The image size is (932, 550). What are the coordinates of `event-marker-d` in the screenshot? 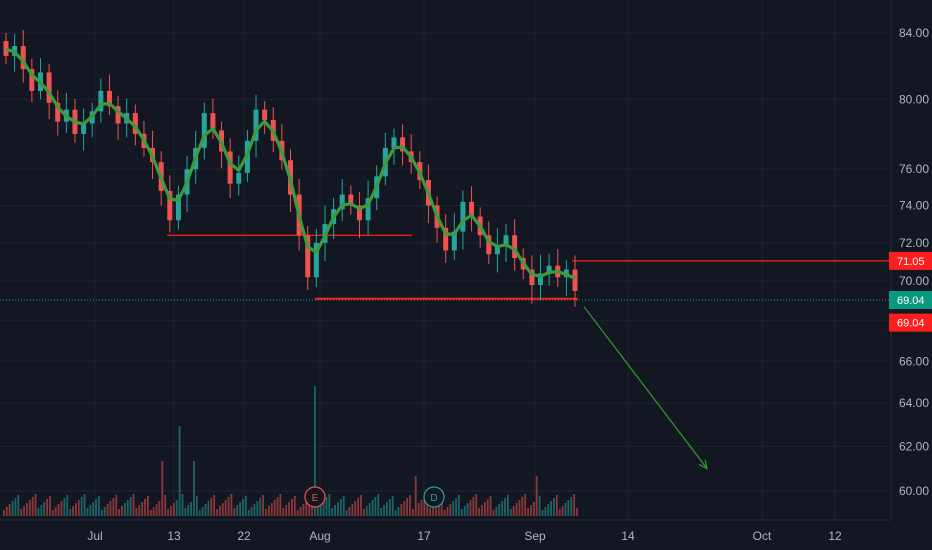 It's located at (434, 497).